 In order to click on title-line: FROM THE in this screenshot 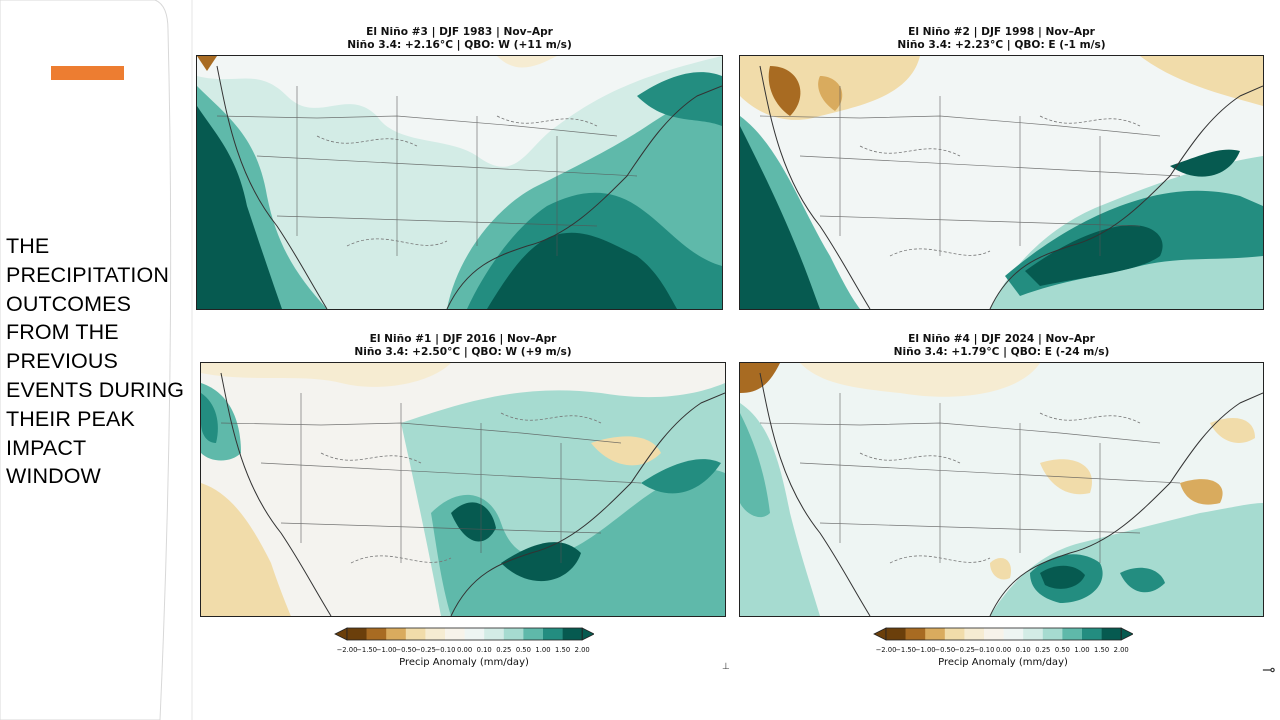, I will do `click(62, 332)`.